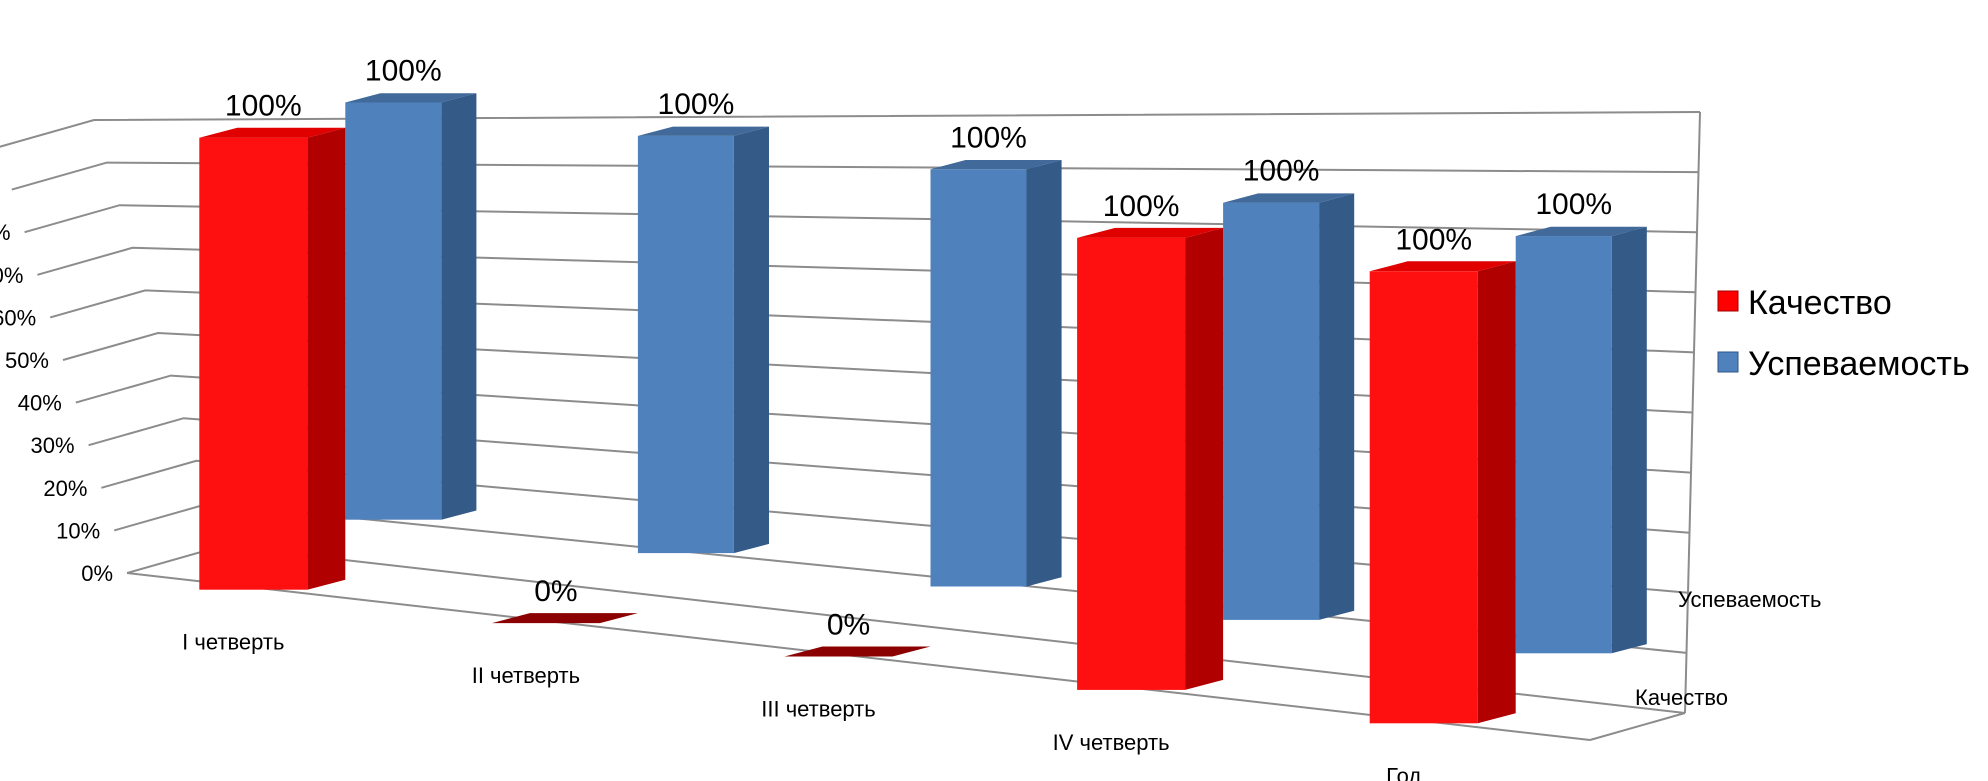 The width and height of the screenshot is (1988, 781). I want to click on legend-label-uspevaemost: Успеваемость, so click(1859, 364).